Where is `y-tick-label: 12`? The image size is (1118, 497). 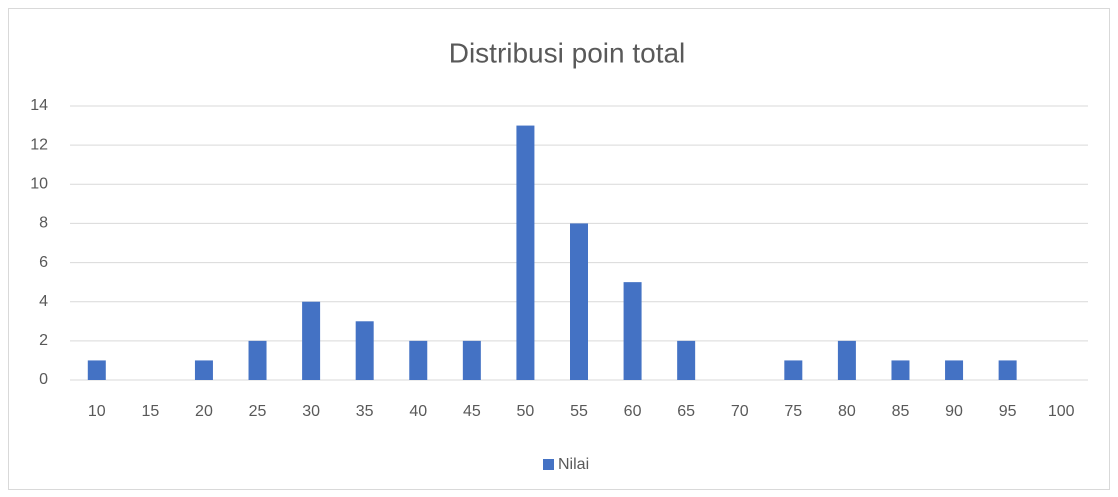 y-tick-label: 12 is located at coordinates (39, 144).